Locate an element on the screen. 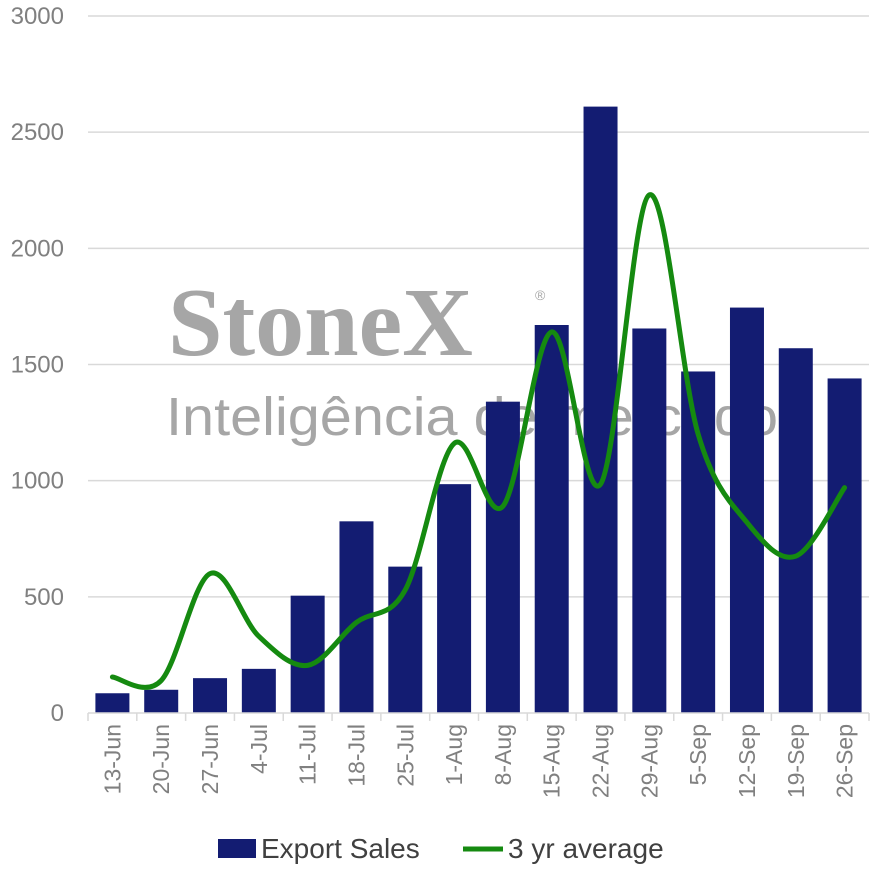 The width and height of the screenshot is (886, 886). legend: Export Sales 3 yr average is located at coordinates (441, 848).